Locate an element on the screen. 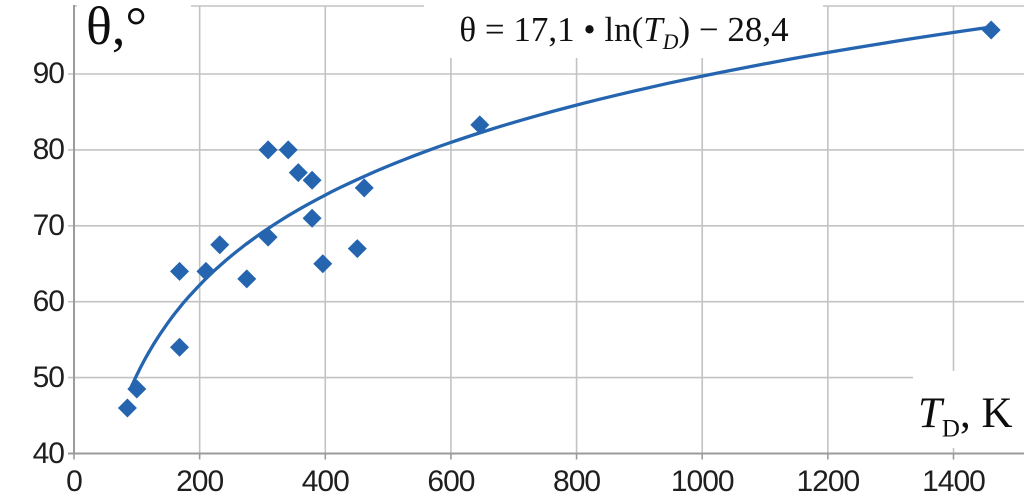 The image size is (1024, 502). x-axis-title: TD, K is located at coordinates (965, 416).